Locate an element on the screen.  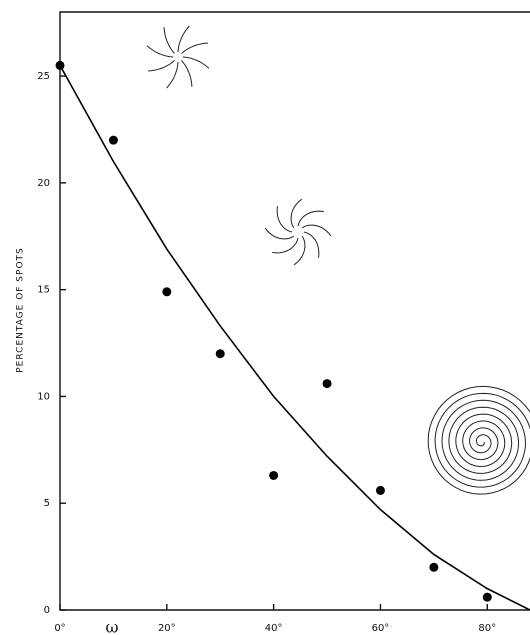
x-tick-label: 60° is located at coordinates (381, 628).